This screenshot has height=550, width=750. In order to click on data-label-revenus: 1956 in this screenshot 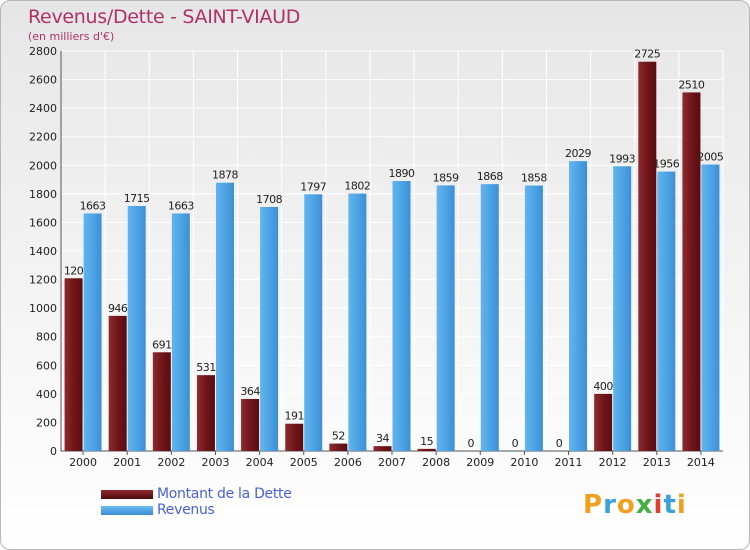, I will do `click(666, 164)`.